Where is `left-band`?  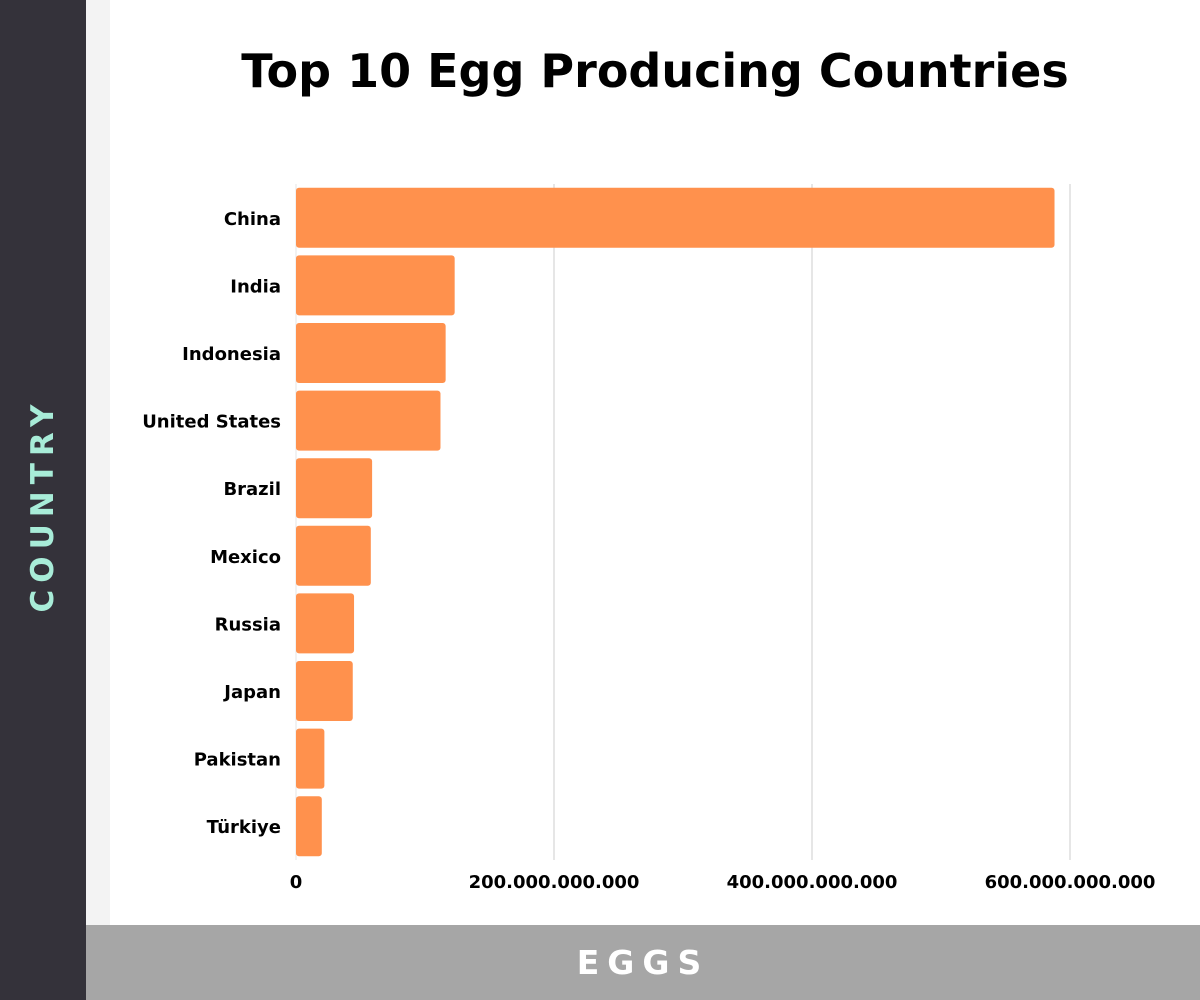 left-band is located at coordinates (43, 500).